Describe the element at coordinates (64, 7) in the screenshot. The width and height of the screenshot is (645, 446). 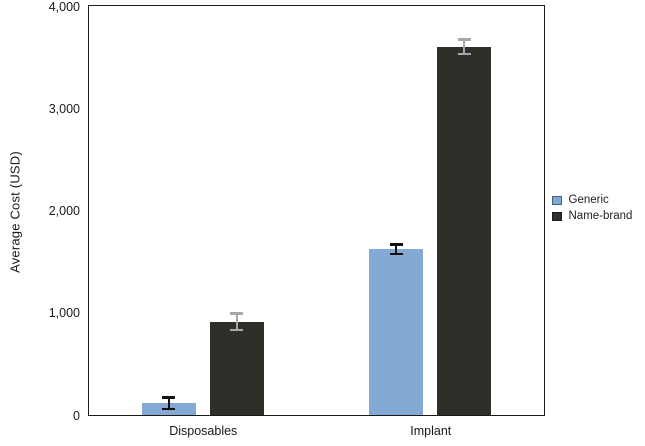
I see `y-tick-label-4000: 4,000` at that location.